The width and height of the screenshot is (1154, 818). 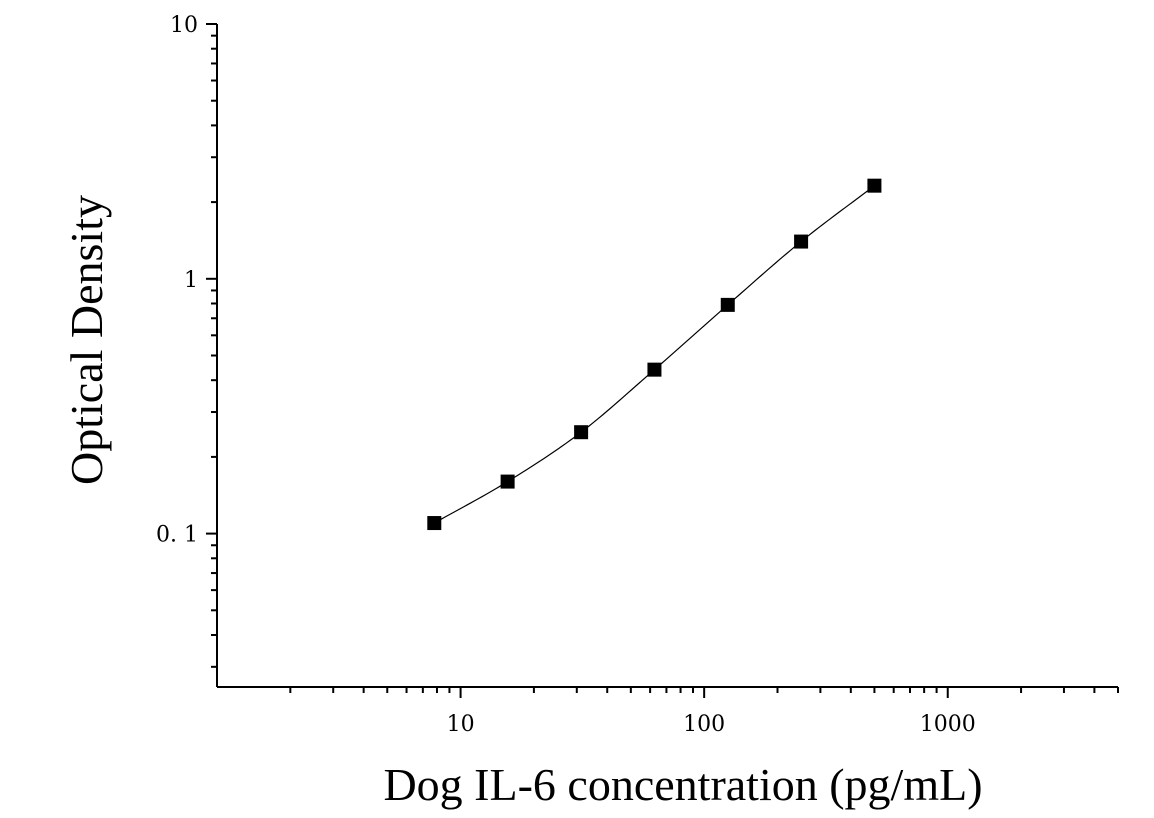 I want to click on x-tick-label: 1000, so click(x=948, y=724).